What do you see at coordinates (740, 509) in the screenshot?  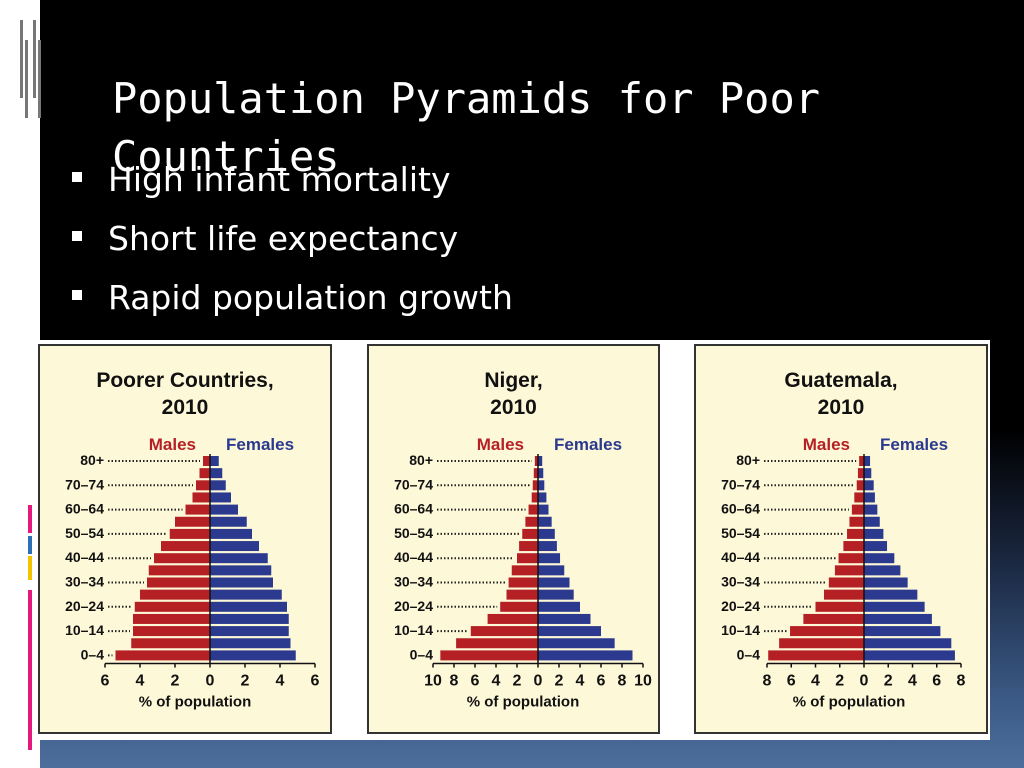 I see `category-label: 60–64` at bounding box center [740, 509].